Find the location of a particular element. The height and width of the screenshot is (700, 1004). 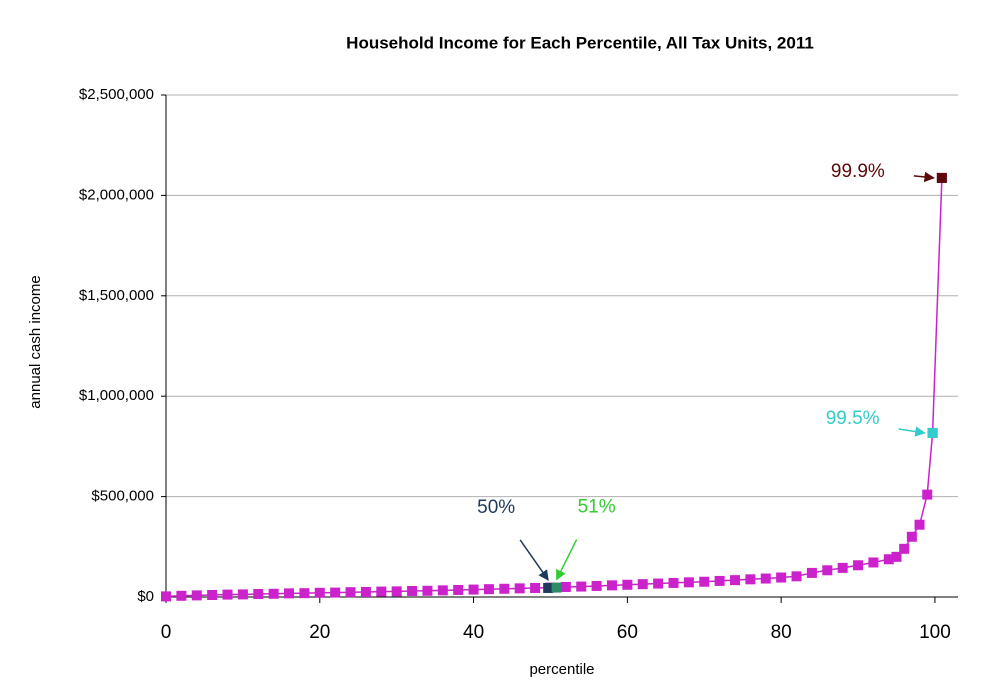

annotation: 99.9% is located at coordinates (858, 171).